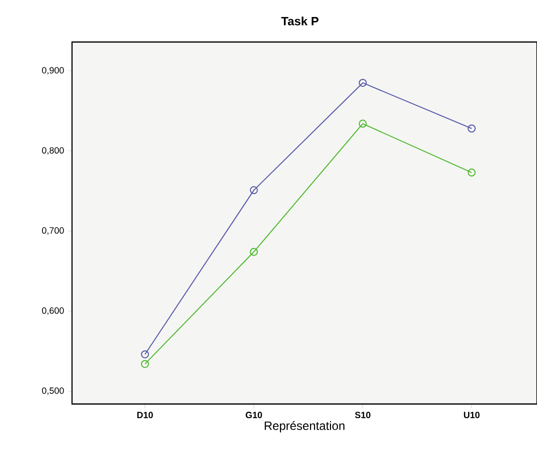  What do you see at coordinates (304, 426) in the screenshot?
I see `x-axis-title: Représentation` at bounding box center [304, 426].